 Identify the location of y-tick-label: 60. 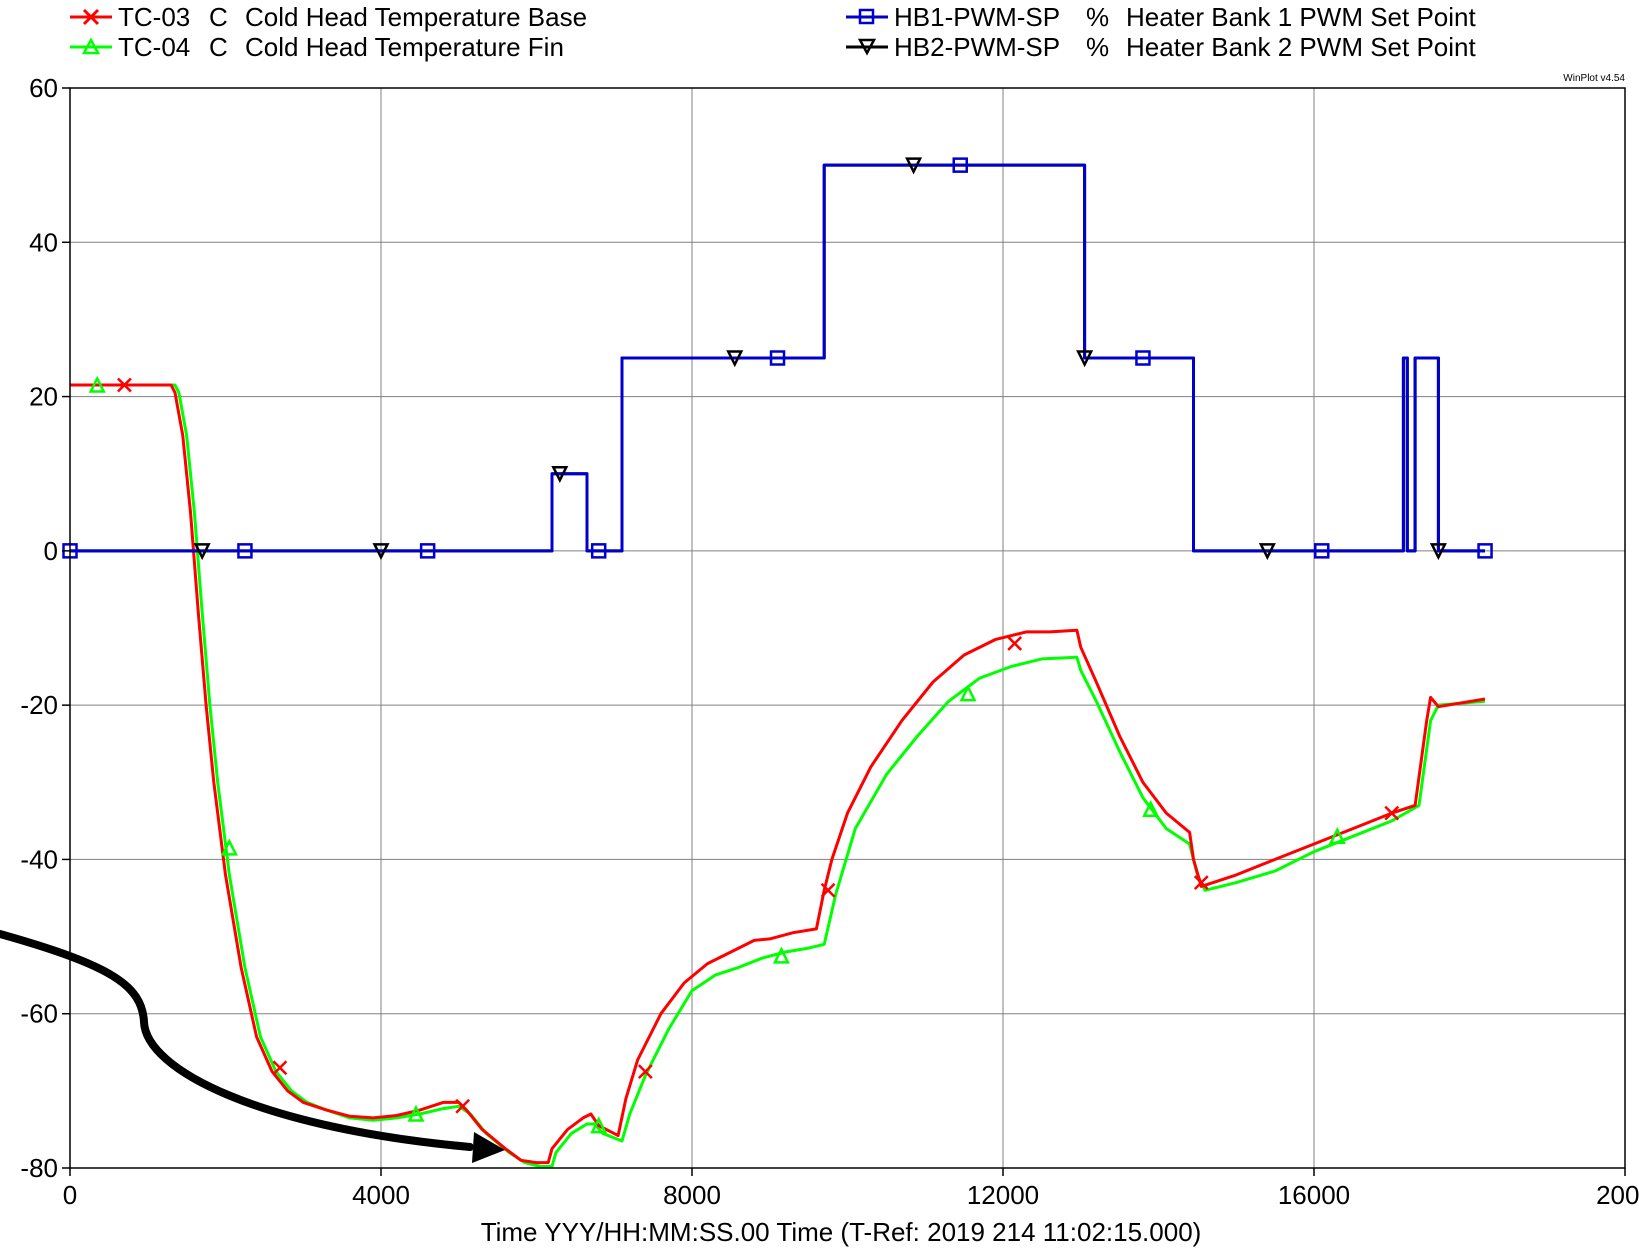
(43, 88).